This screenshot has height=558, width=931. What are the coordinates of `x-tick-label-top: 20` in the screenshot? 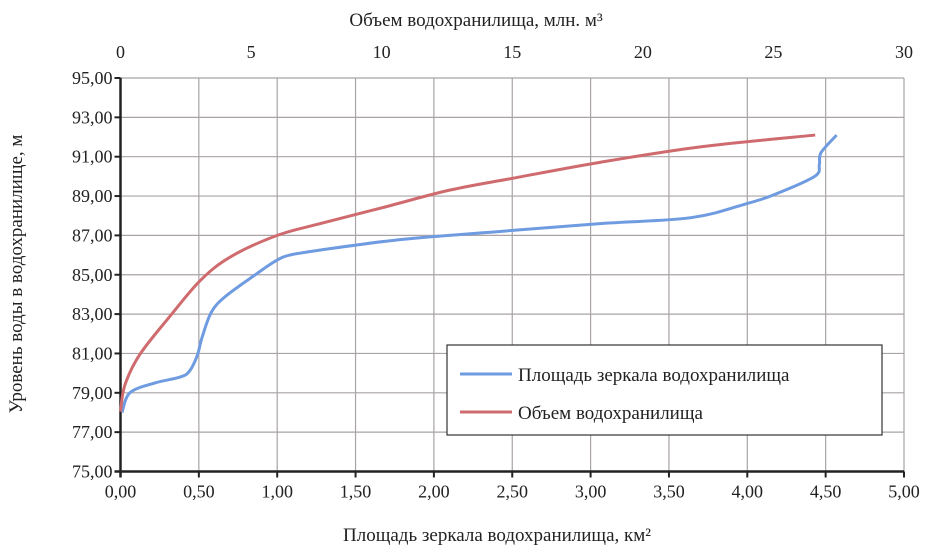 It's located at (643, 52).